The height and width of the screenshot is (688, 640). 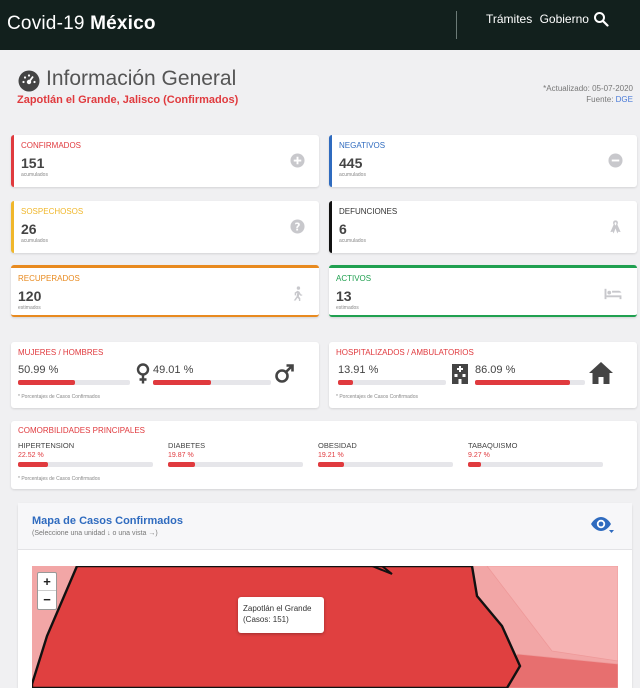 What do you see at coordinates (509, 19) in the screenshot?
I see `nav-link-tramites: Trámites` at bounding box center [509, 19].